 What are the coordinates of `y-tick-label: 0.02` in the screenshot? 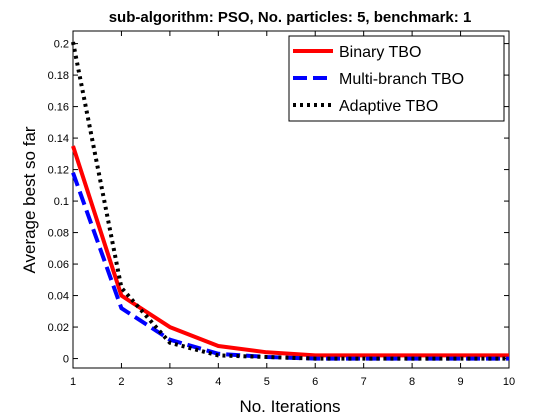 It's located at (58, 328).